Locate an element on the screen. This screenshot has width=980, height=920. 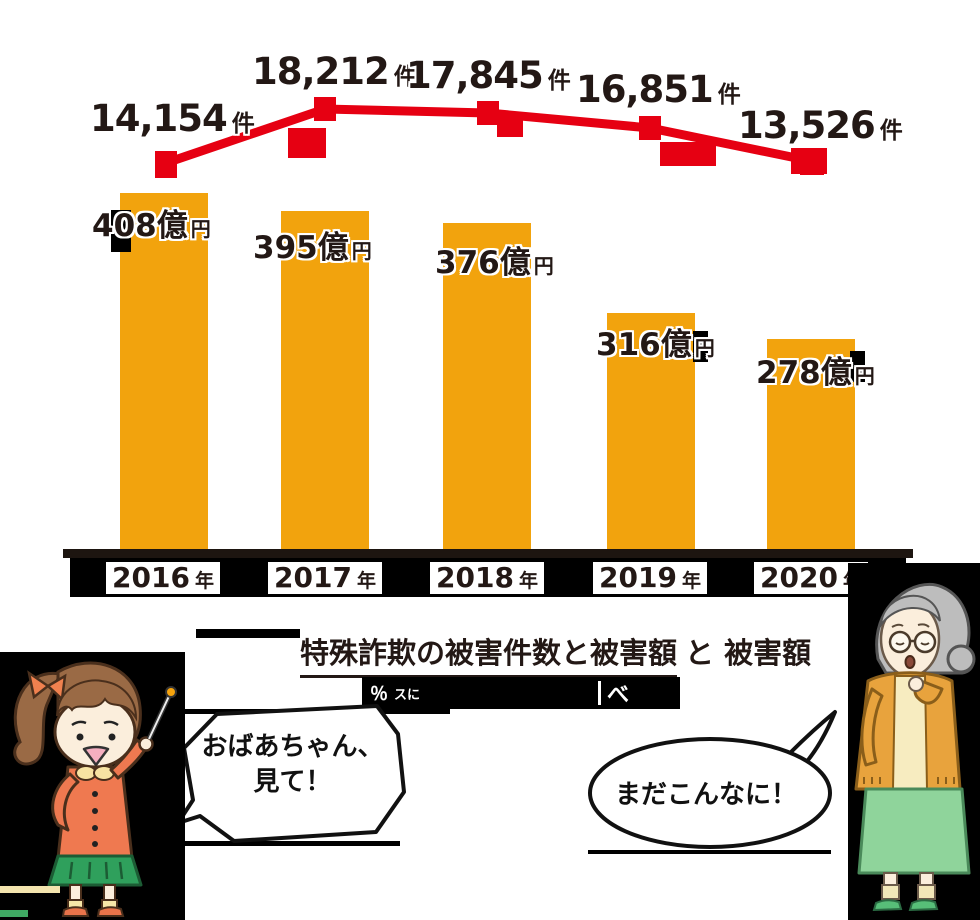
line-marker-2018 is located at coordinates (488, 113).